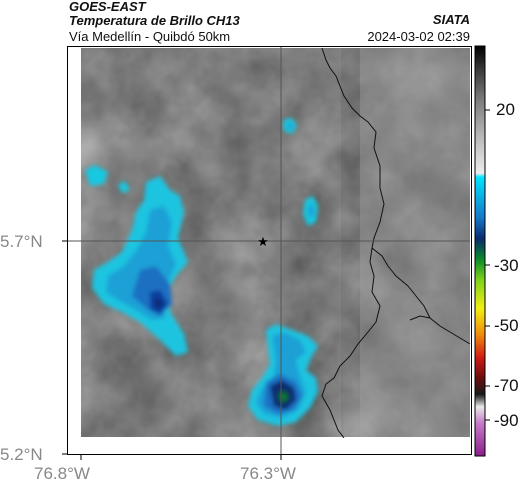 This screenshot has height=491, width=526. I want to click on lat-tick-5-7: 5.7°N, so click(21, 241).